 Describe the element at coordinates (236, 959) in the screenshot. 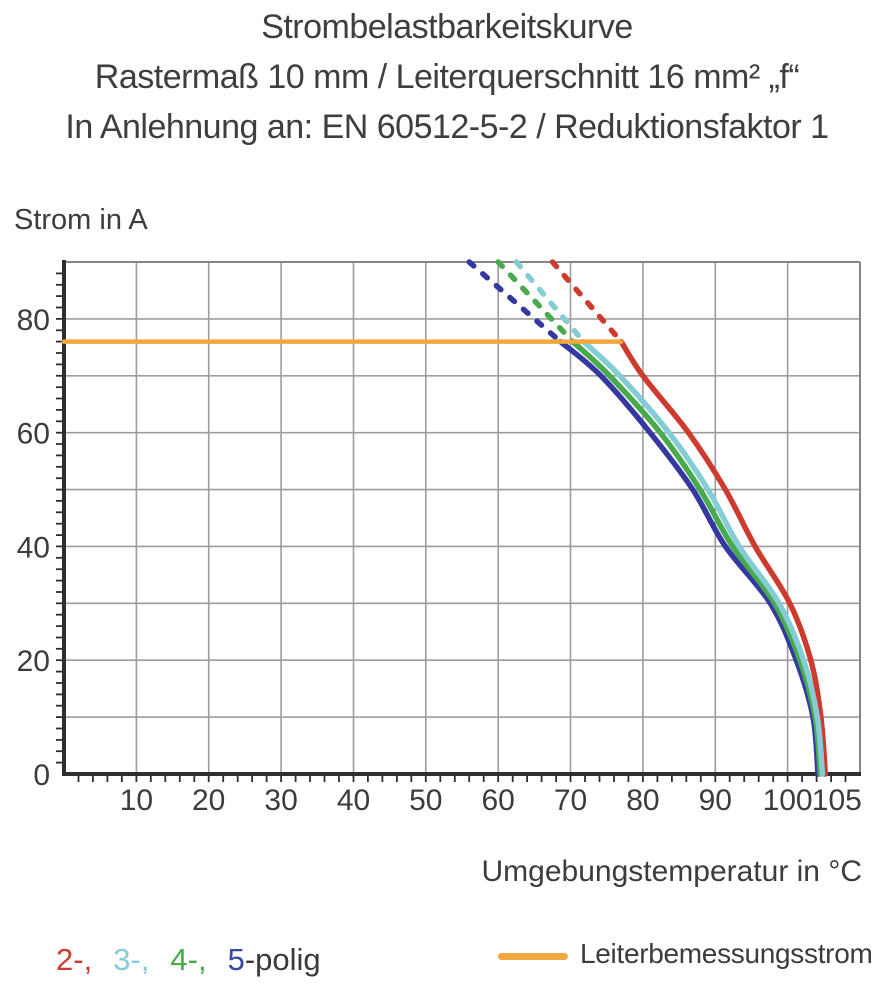

I see `legend-item-5polig-number: 5` at that location.